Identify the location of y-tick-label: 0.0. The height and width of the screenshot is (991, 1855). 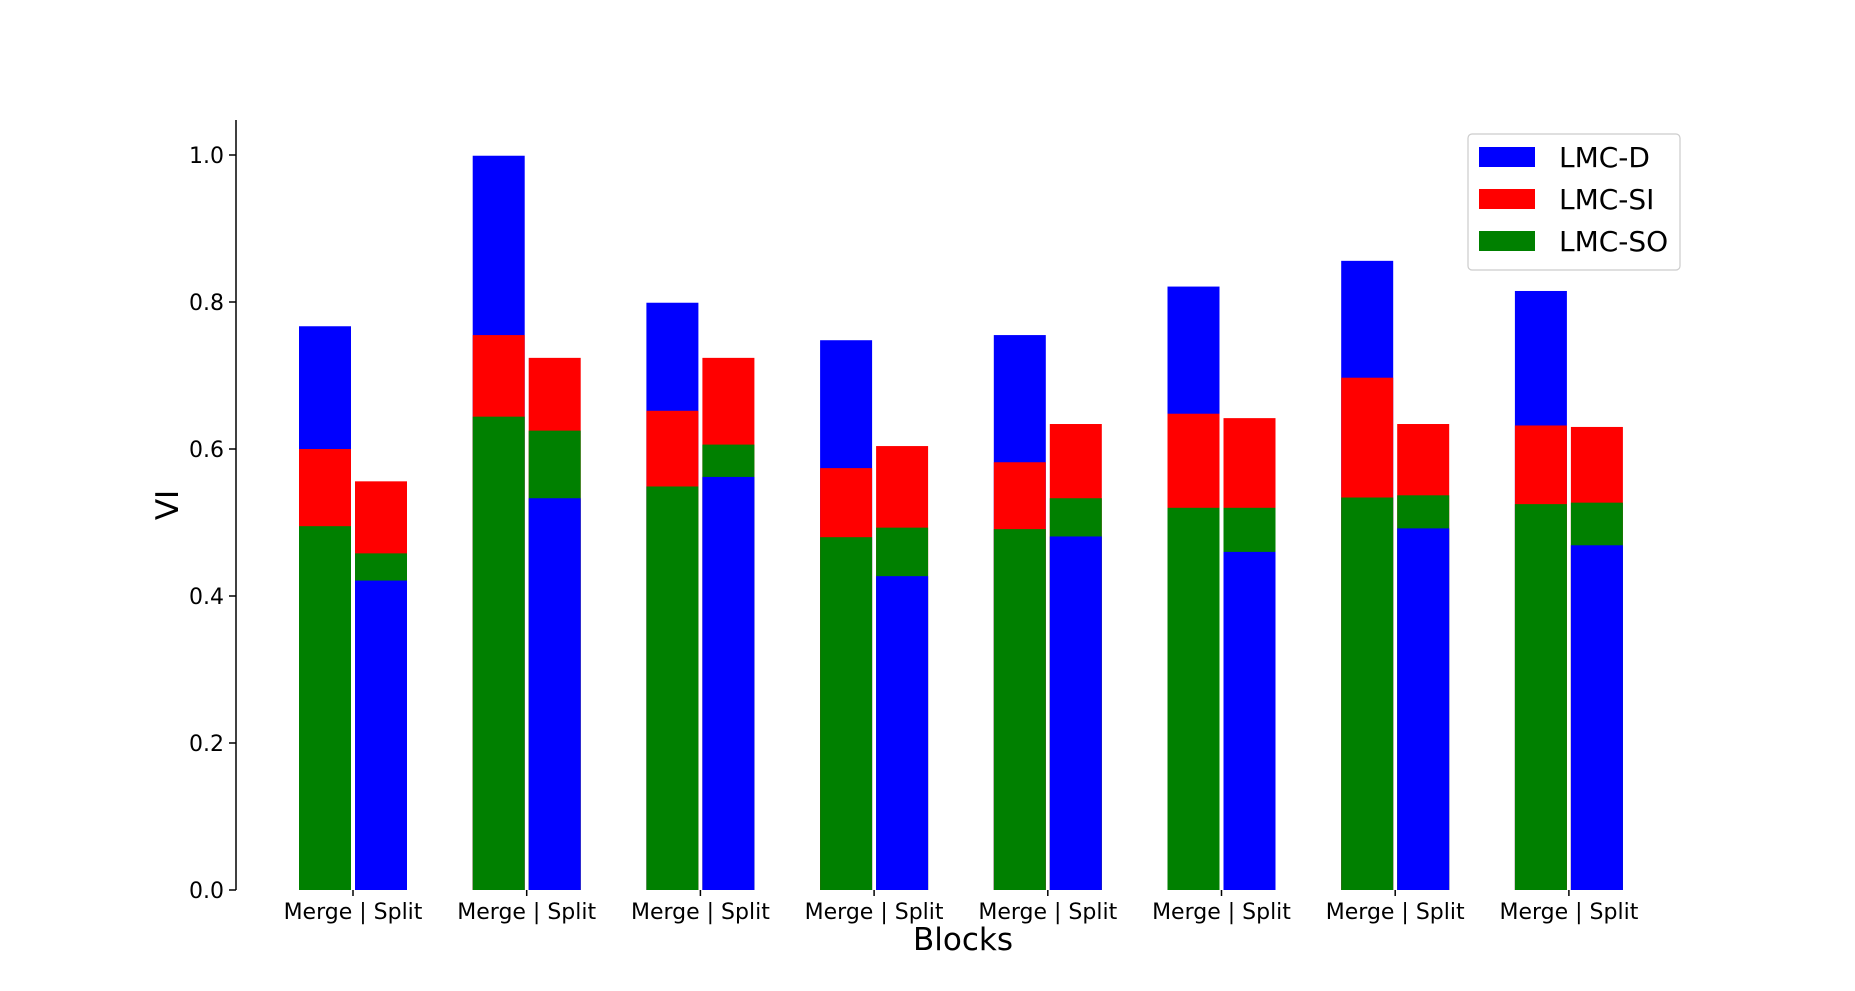
(206, 891).